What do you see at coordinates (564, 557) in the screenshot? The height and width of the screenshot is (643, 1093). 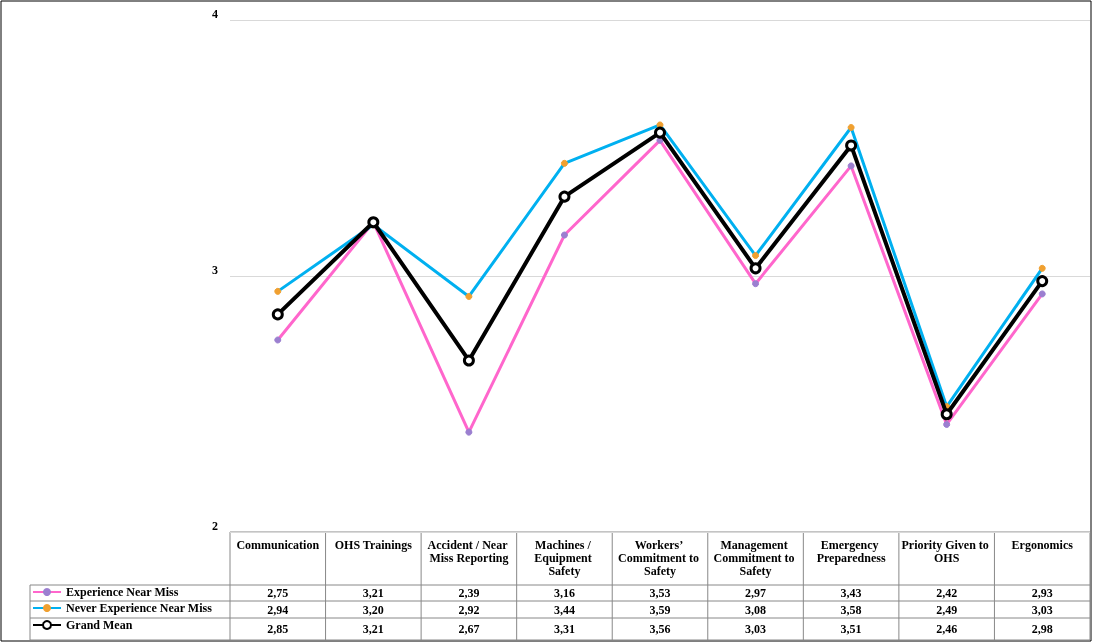 I see `x-tick-label: Machines / Equipment Safety` at bounding box center [564, 557].